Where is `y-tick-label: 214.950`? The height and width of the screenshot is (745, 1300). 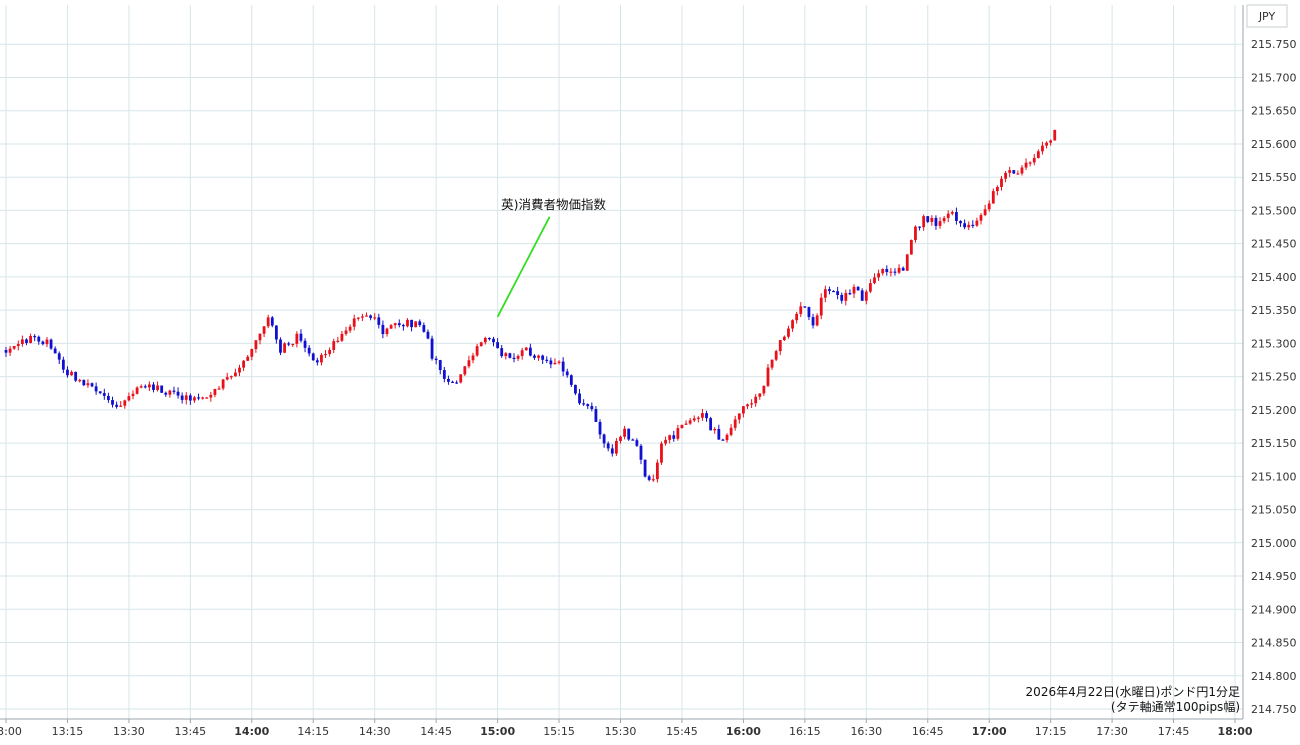 y-tick-label: 214.950 is located at coordinates (1274, 576).